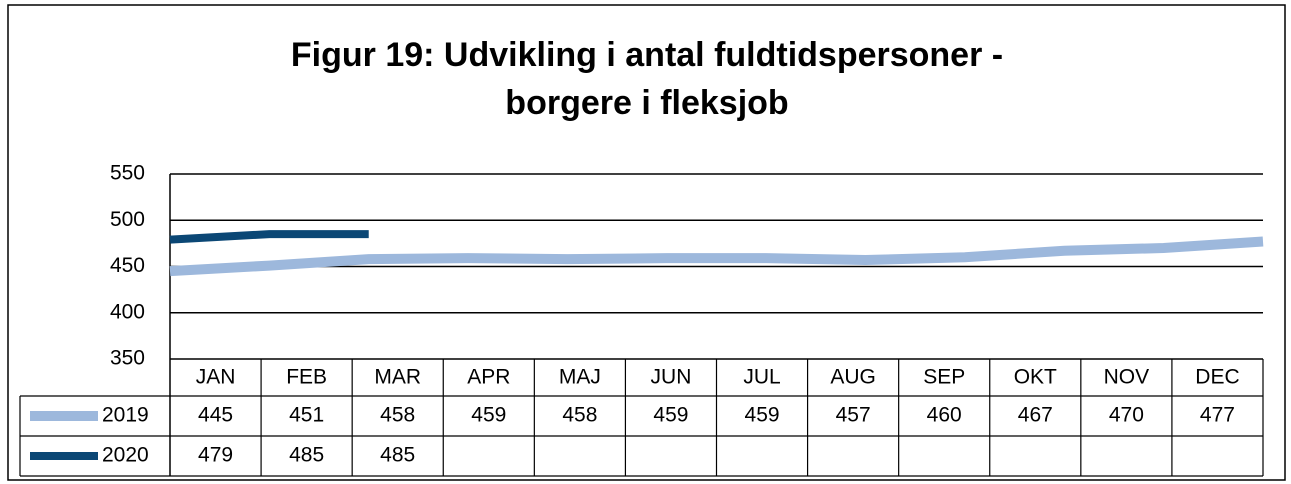 This screenshot has width=1291, height=484. Describe the element at coordinates (1035, 377) in the screenshot. I see `x-tick-label: OKT` at that location.